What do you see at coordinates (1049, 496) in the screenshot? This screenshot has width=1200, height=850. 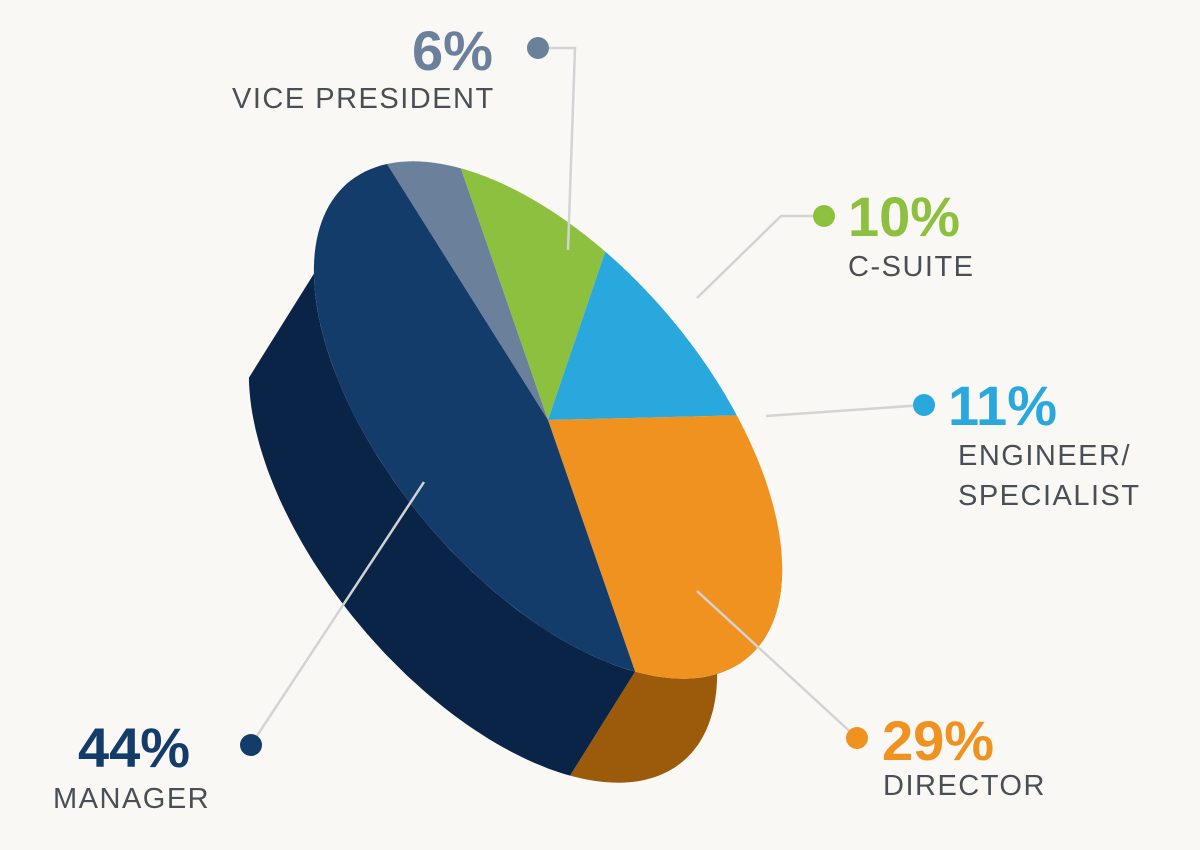 I see `category-label-engineer-specialist-line-2: SPECIALIST` at bounding box center [1049, 496].